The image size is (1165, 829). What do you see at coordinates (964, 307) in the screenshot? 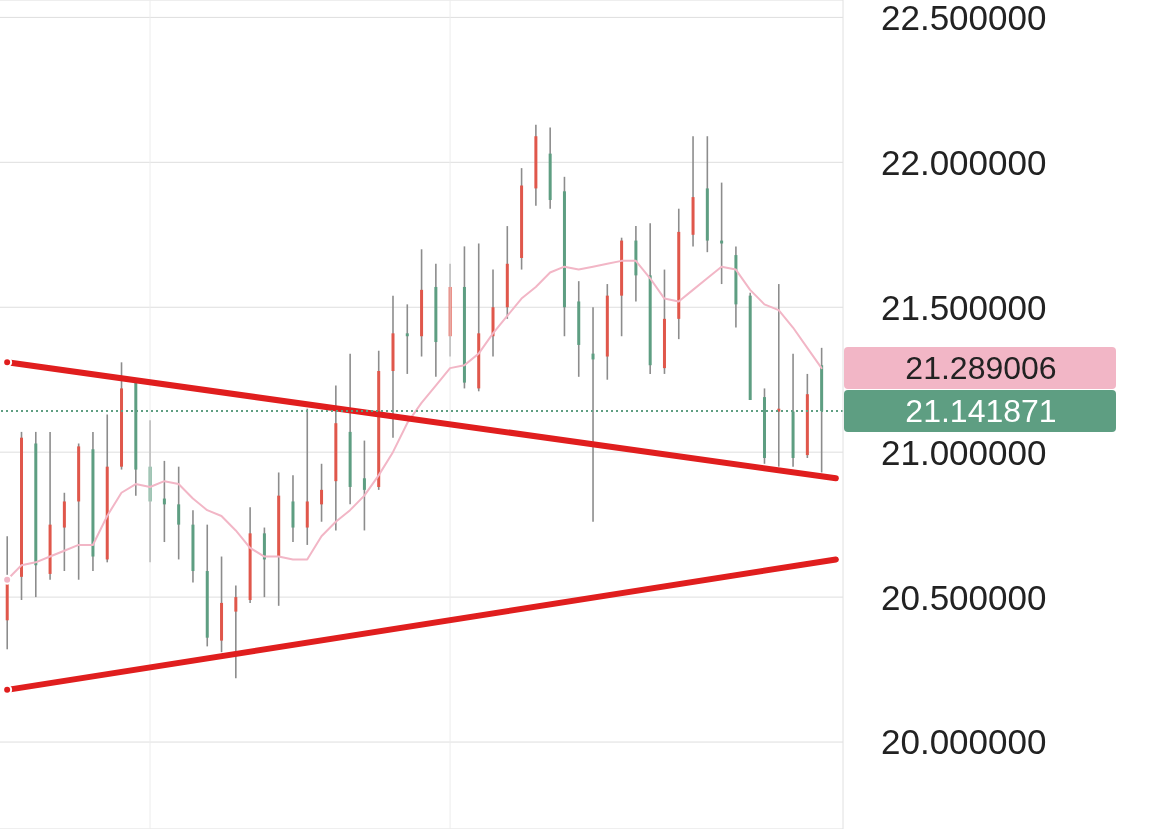
I see `y-tick-label: 21.500000` at bounding box center [964, 307].